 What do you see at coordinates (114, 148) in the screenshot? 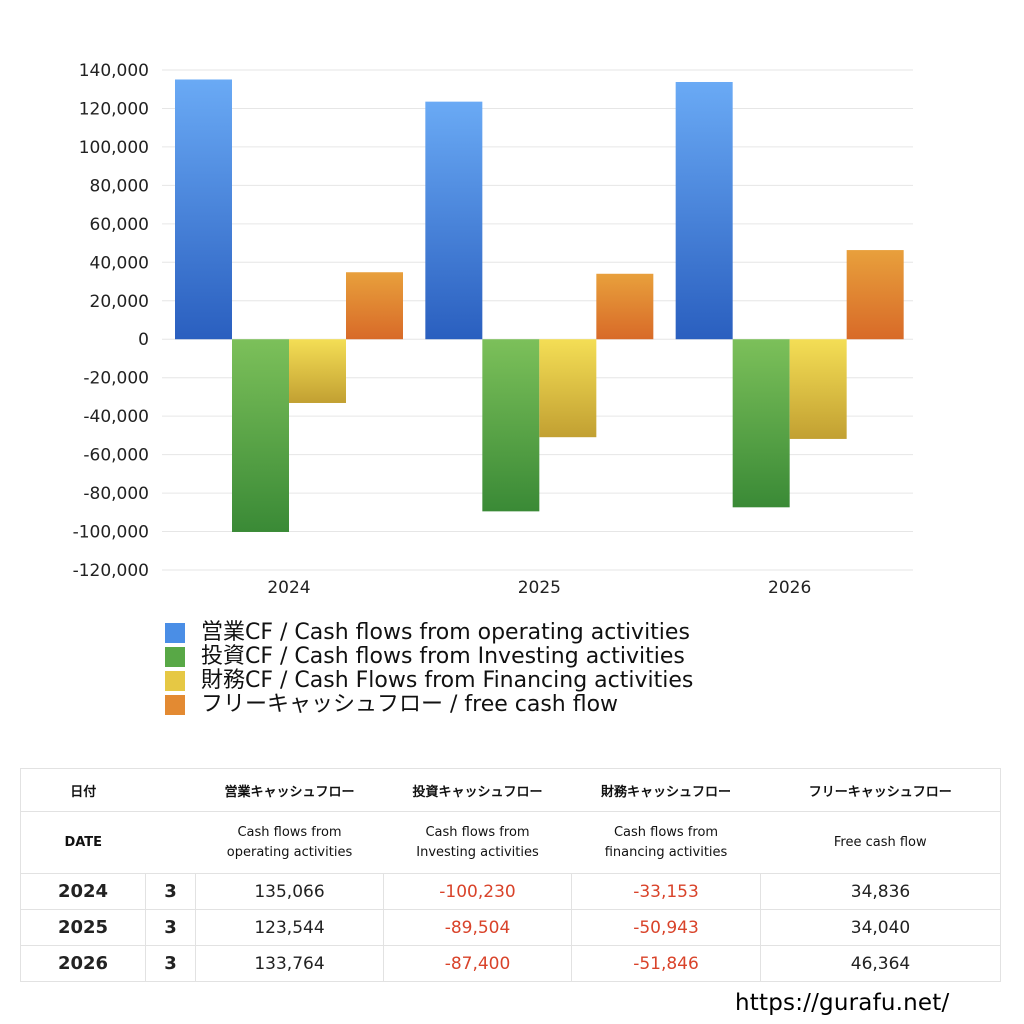
I see `y-tick-label: 100,000` at bounding box center [114, 148].